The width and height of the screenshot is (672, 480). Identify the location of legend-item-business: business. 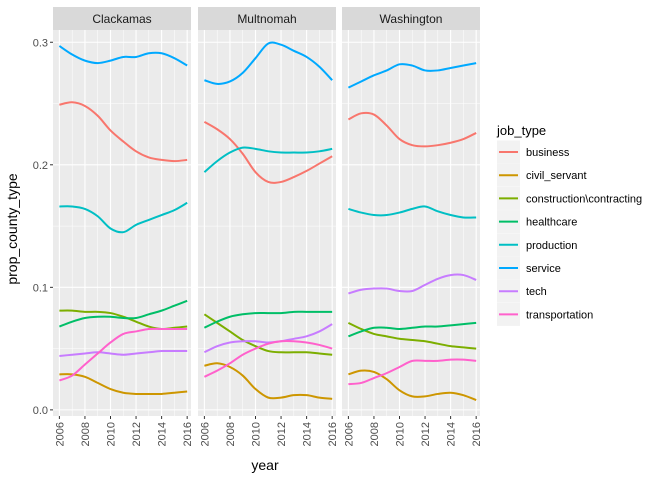
(533, 152).